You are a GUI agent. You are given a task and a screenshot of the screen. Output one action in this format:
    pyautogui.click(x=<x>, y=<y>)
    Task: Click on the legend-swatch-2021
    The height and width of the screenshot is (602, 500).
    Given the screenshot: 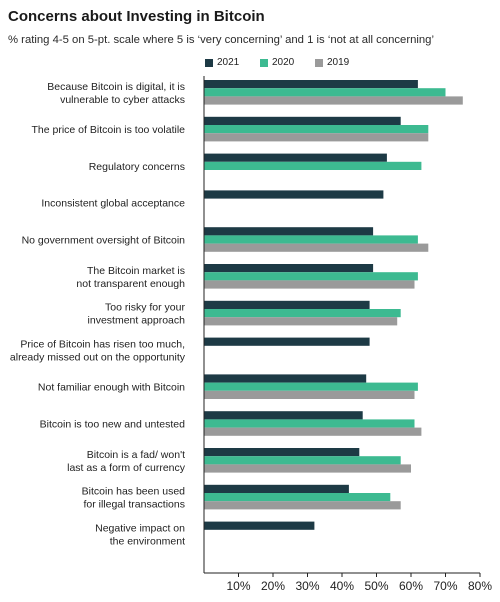 What is the action you would take?
    pyautogui.click(x=209, y=62)
    